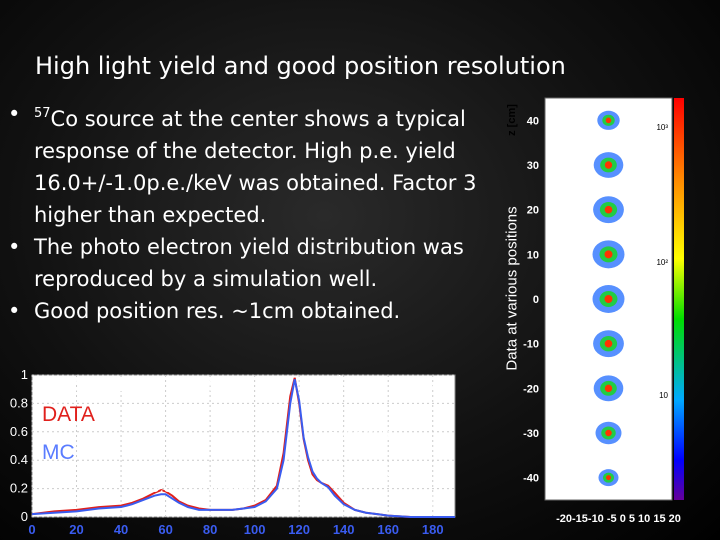  What do you see at coordinates (618, 519) in the screenshot?
I see `x-tick-labels: -20-15-10 -5 0 5 10 15 20` at bounding box center [618, 519].